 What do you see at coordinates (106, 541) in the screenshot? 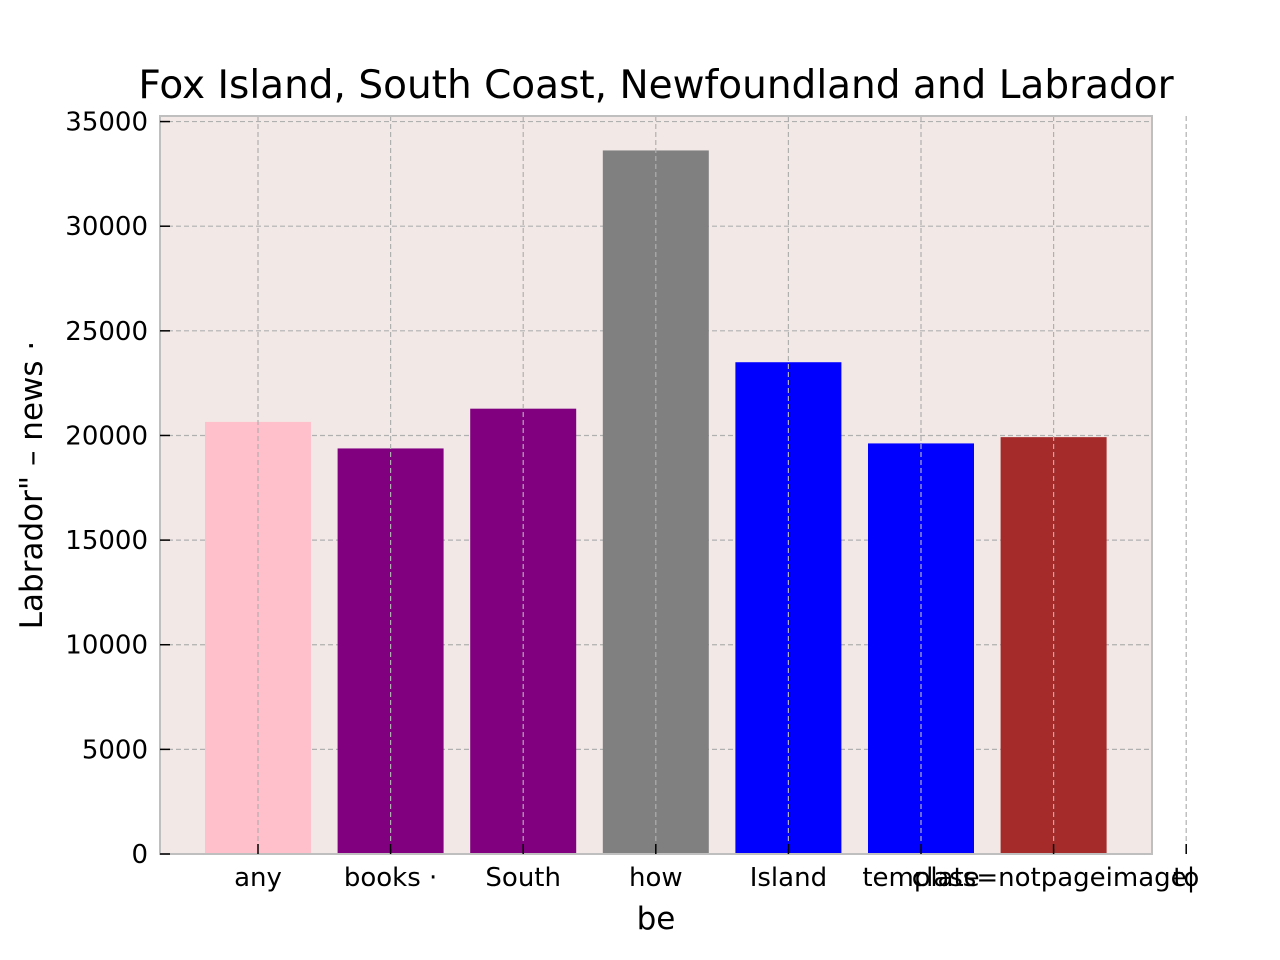
I see `y-tick-label: 15000` at bounding box center [106, 541].